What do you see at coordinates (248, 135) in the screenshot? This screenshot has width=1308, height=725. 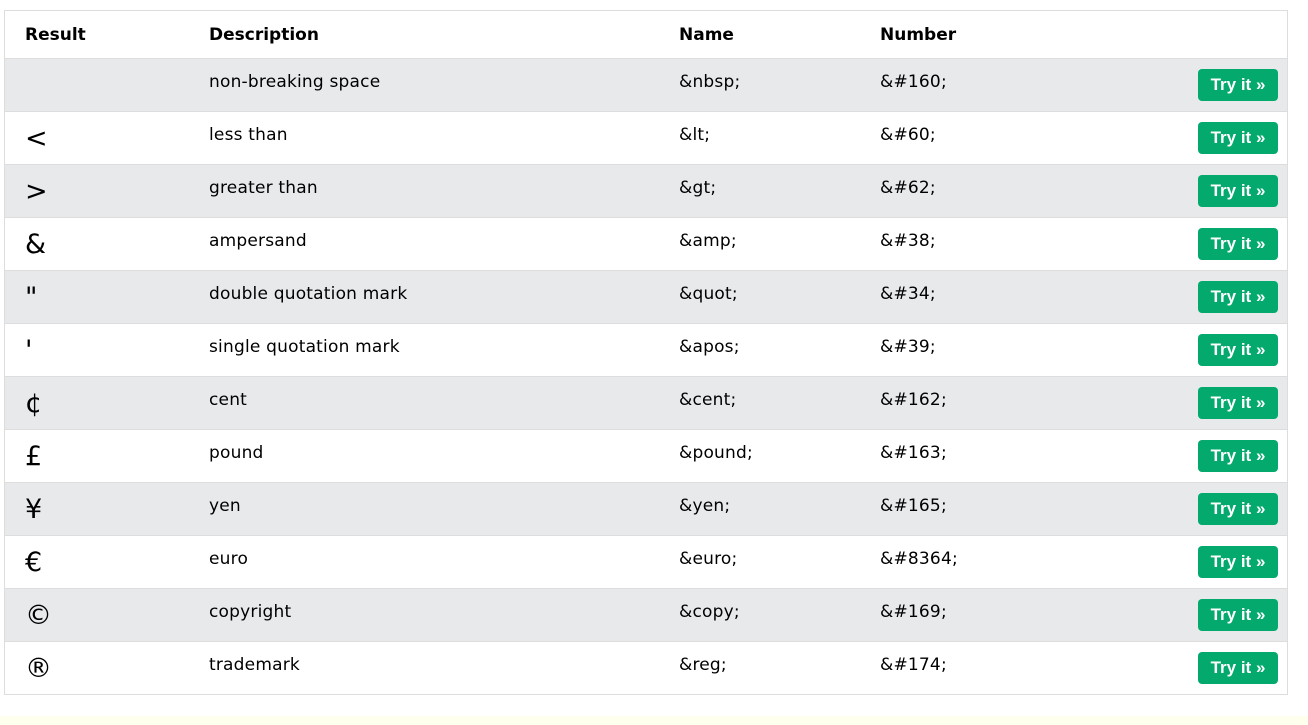 I see `description-cell: less than` at bounding box center [248, 135].